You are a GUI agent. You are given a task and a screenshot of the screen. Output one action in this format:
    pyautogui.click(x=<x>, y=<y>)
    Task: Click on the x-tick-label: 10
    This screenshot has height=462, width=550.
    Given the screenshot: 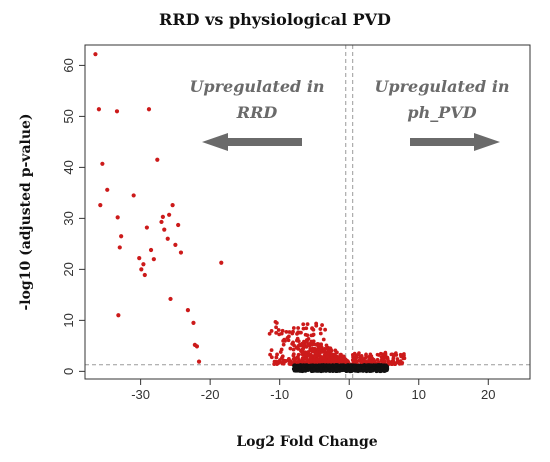 What is the action you would take?
    pyautogui.click(x=419, y=394)
    